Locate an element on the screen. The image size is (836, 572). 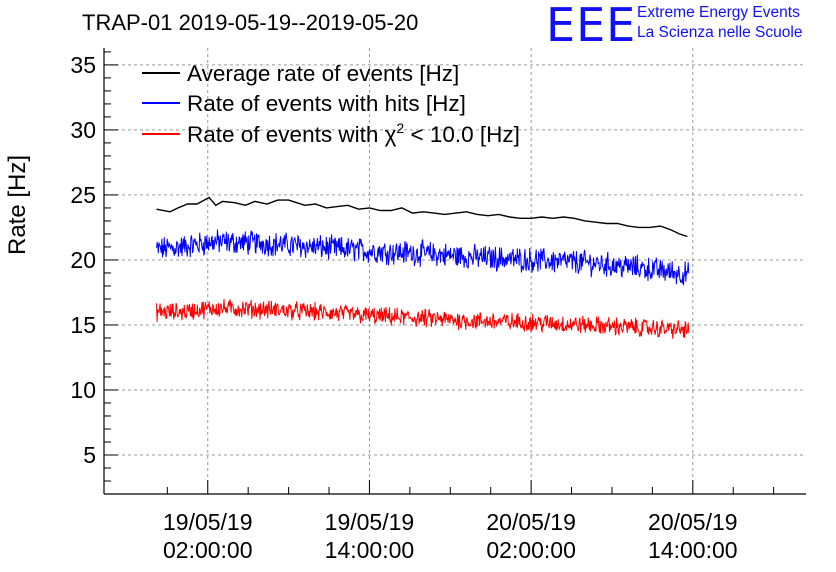
brand-line-1: Extreme Energy Events is located at coordinates (718, 12).